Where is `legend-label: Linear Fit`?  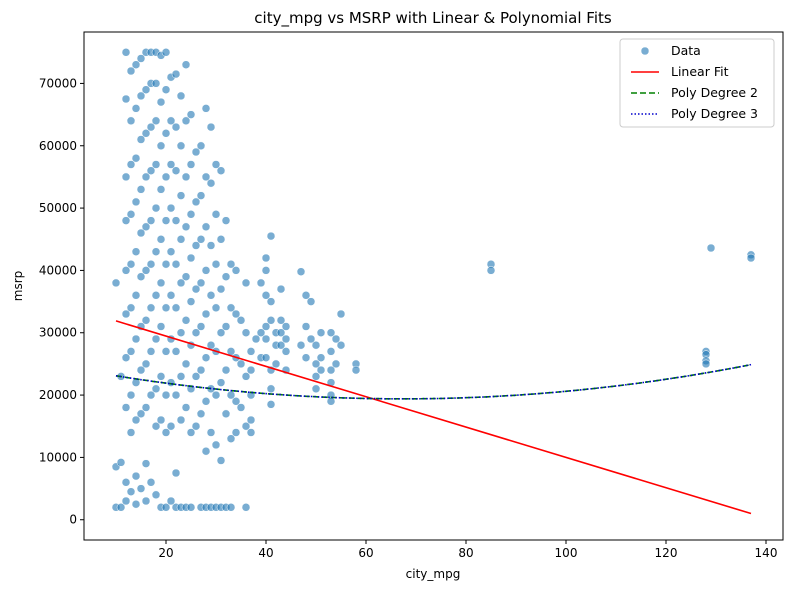
legend-label: Linear Fit is located at coordinates (700, 71).